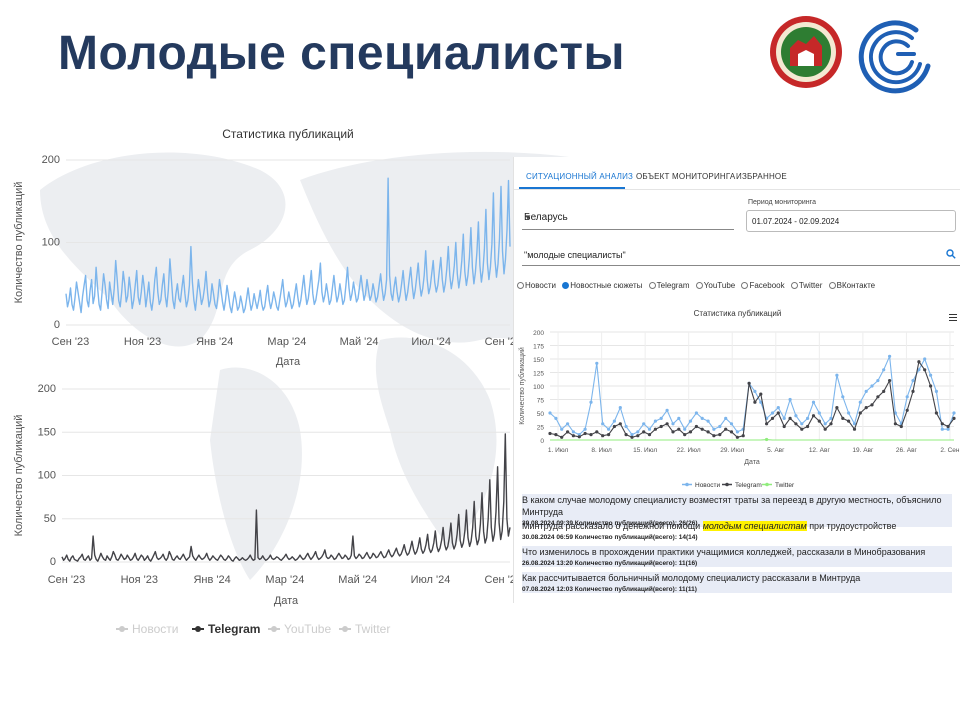  Describe the element at coordinates (851, 221) in the screenshot. I see `period-input: 01.07.2024 - 02.09.2024` at that location.